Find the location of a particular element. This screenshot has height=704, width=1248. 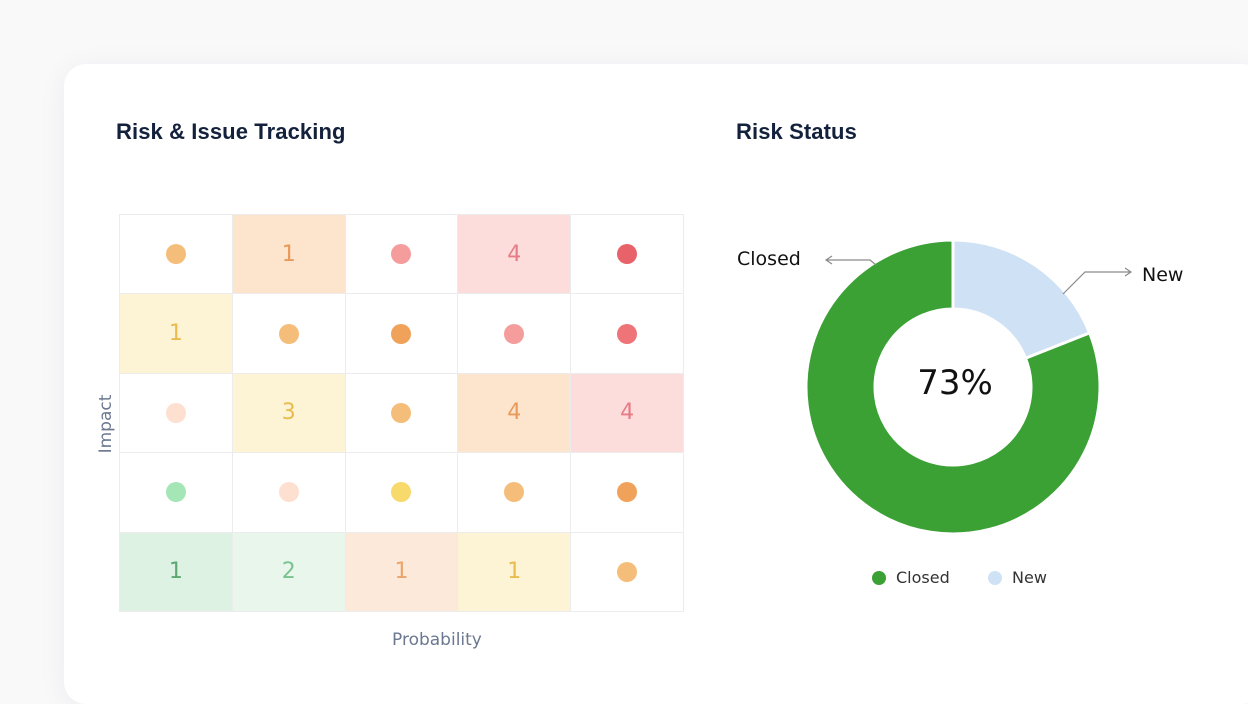

legend-item-new: New is located at coordinates (1017, 577).